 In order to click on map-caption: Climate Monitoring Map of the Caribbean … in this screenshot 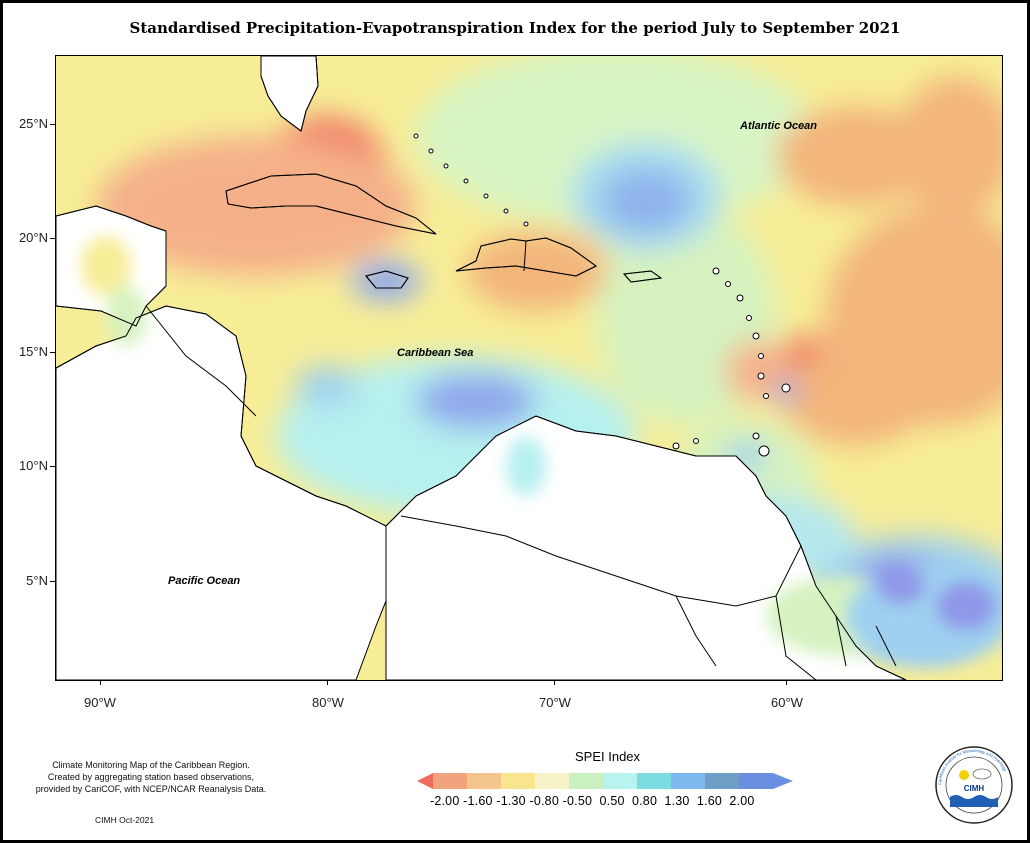, I will do `click(151, 777)`.